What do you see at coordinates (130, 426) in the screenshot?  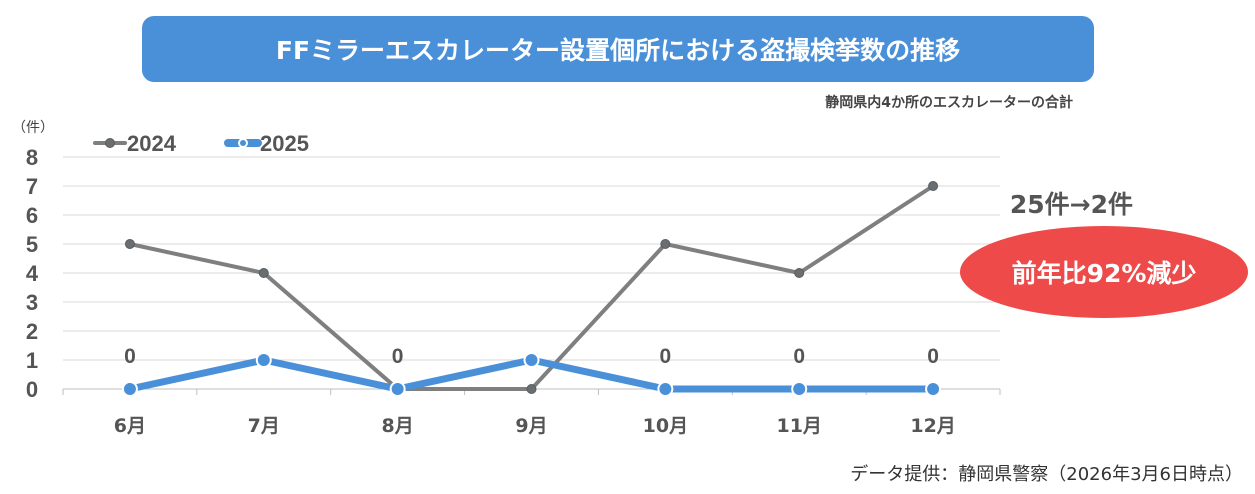 I see `x-tick-label: 6月` at bounding box center [130, 426].